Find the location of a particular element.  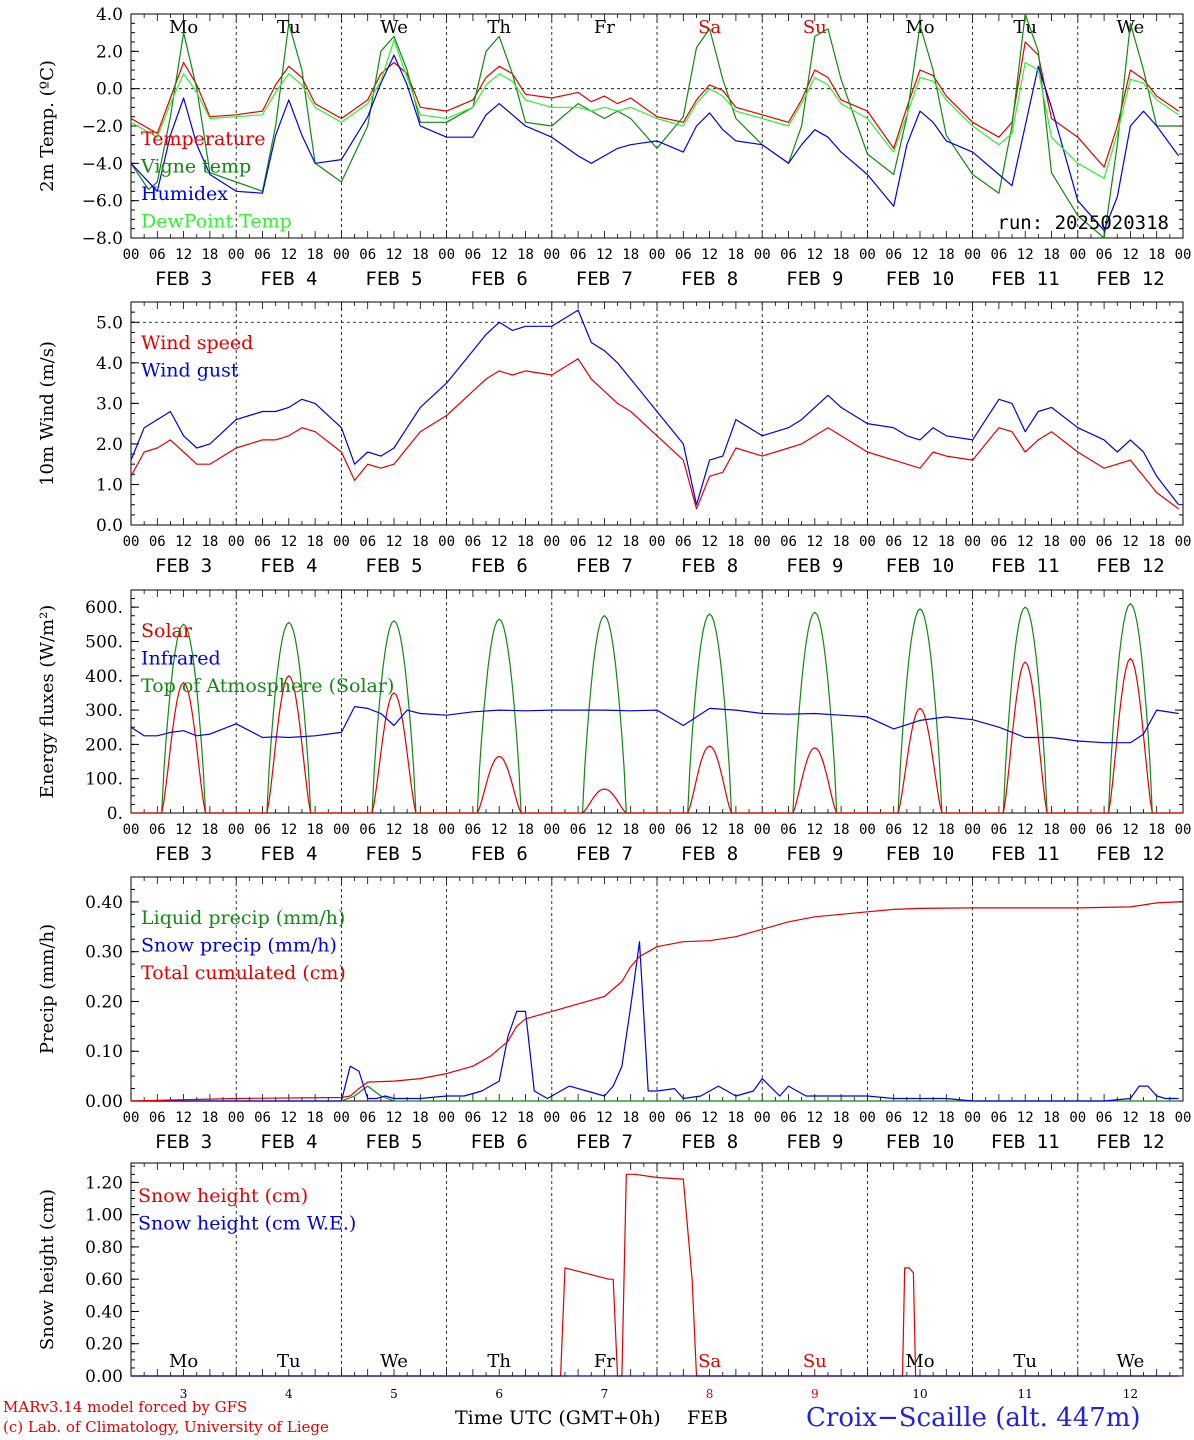

date-label: FEB 9 is located at coordinates (814, 854).